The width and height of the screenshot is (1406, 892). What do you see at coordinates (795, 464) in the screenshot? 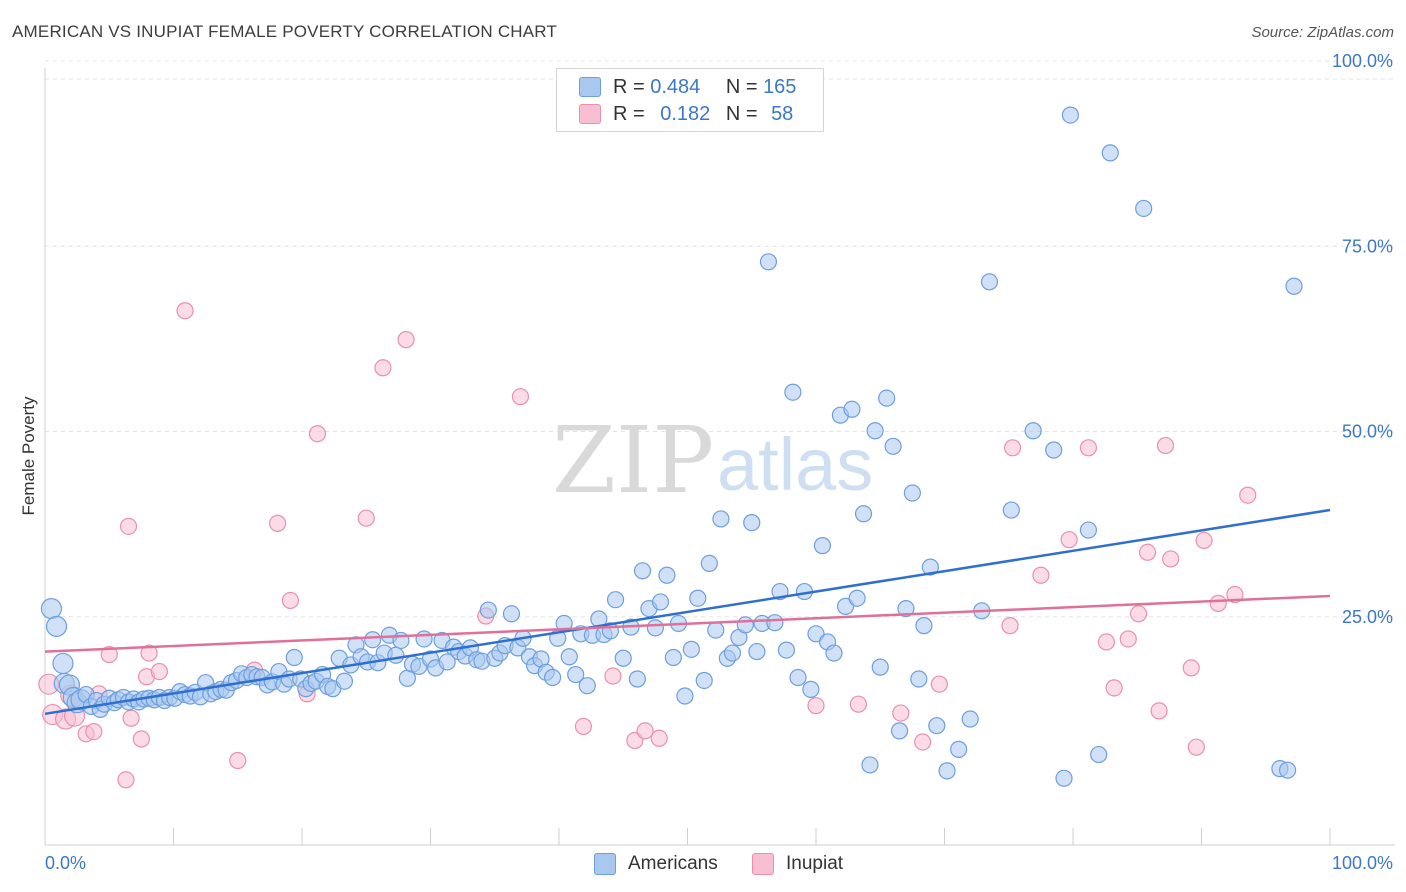
I see `watermark-atlas: atlas` at bounding box center [795, 464].